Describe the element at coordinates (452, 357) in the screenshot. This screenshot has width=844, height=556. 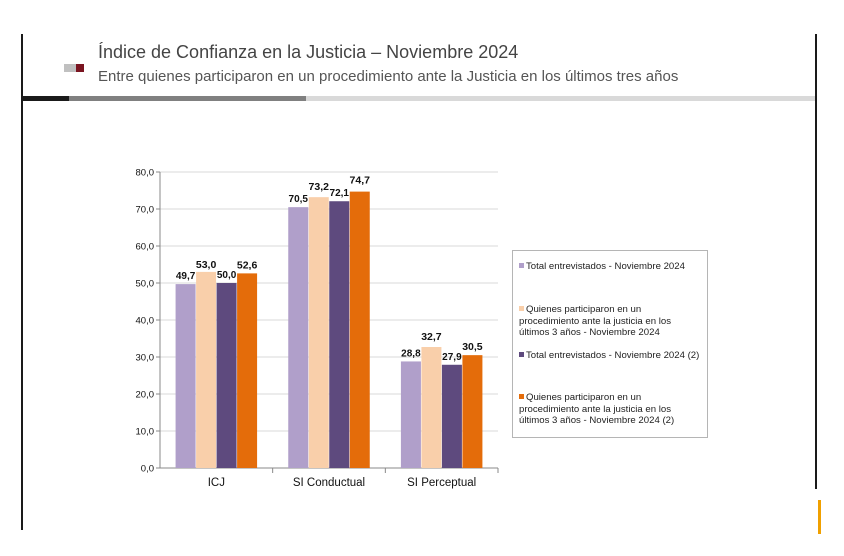
I see `data-label: 27,9` at that location.